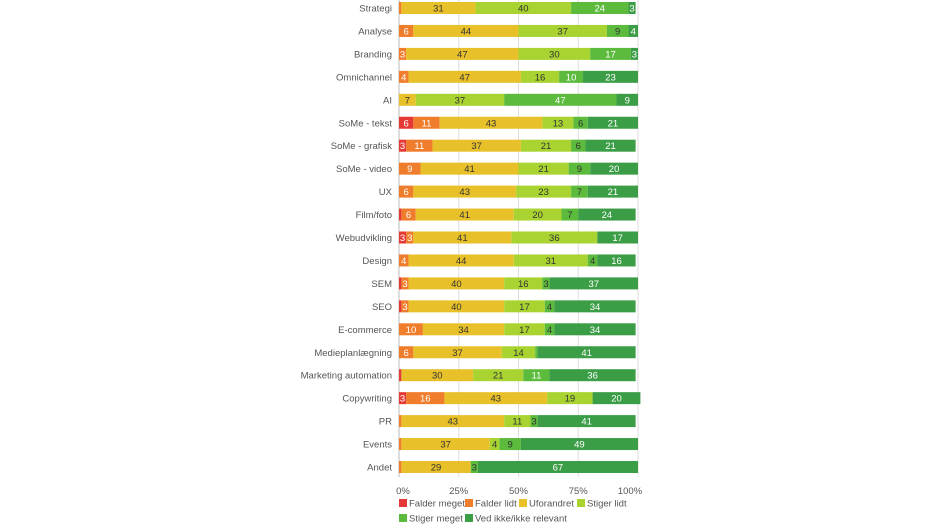  What do you see at coordinates (466, 31) in the screenshot?
I see `data-label: 44` at bounding box center [466, 31].